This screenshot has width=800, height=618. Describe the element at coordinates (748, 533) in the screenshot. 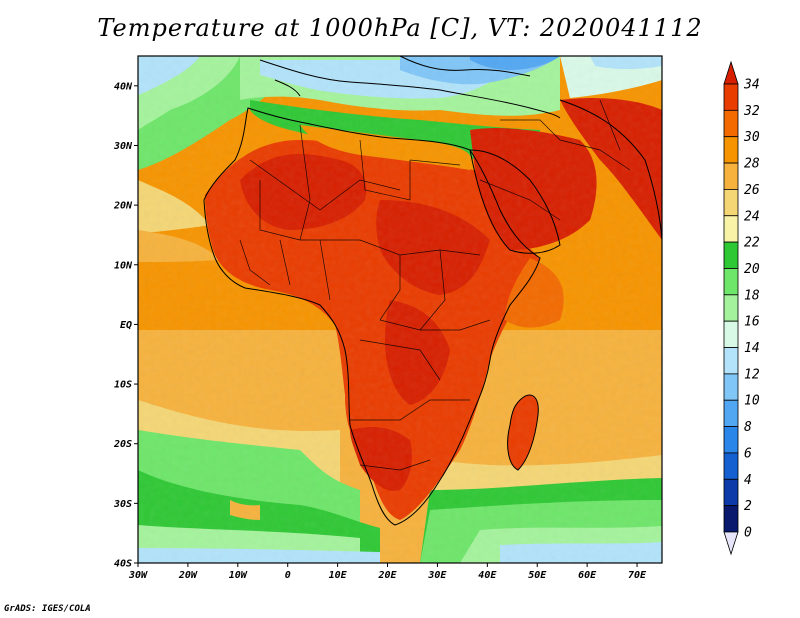

I see `colorbar-label: 0` at that location.